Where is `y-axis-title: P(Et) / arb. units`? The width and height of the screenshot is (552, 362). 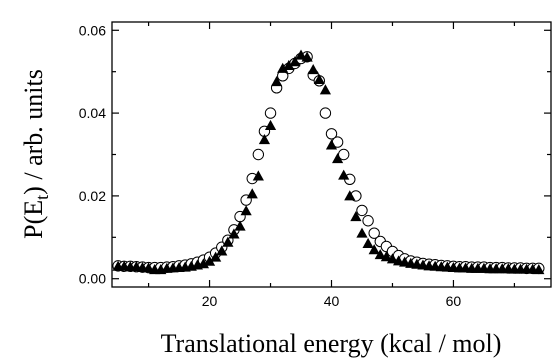 y-axis-title: P(Et) / arb. units is located at coordinates (35, 154).